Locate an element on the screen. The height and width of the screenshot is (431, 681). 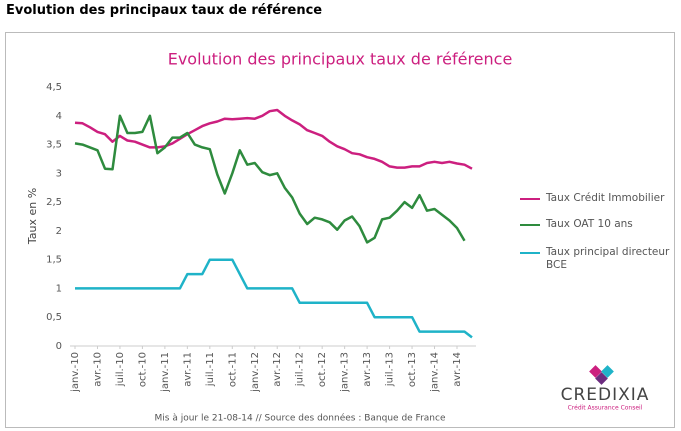
x-tick-label: janv.-14 is located at coordinates (435, 372).